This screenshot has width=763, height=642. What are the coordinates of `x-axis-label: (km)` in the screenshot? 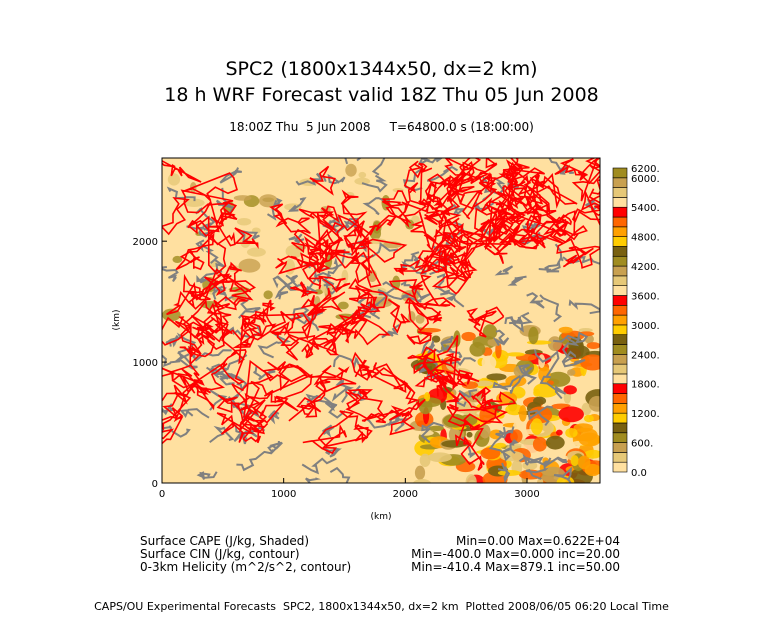 It's located at (380, 517).